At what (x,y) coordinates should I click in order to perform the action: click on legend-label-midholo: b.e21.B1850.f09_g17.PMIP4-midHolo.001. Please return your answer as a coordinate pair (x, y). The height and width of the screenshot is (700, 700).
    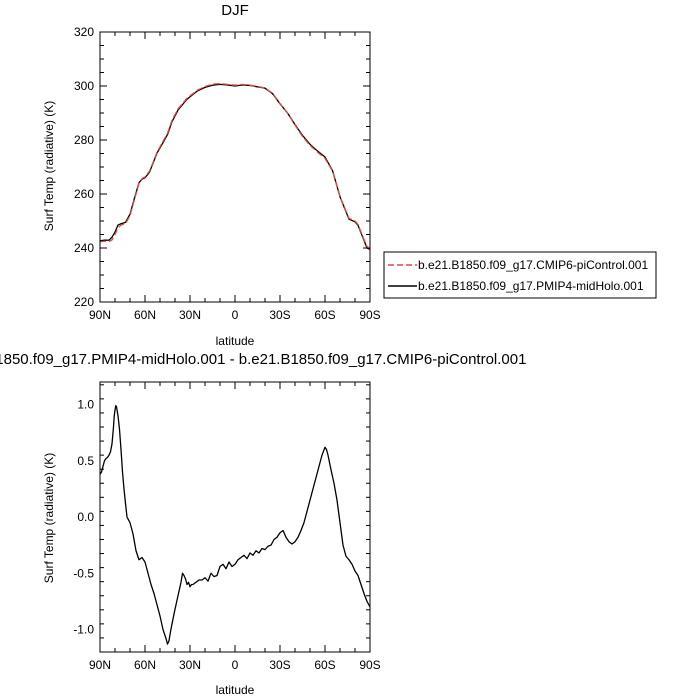
    Looking at the image, I should click on (531, 286).